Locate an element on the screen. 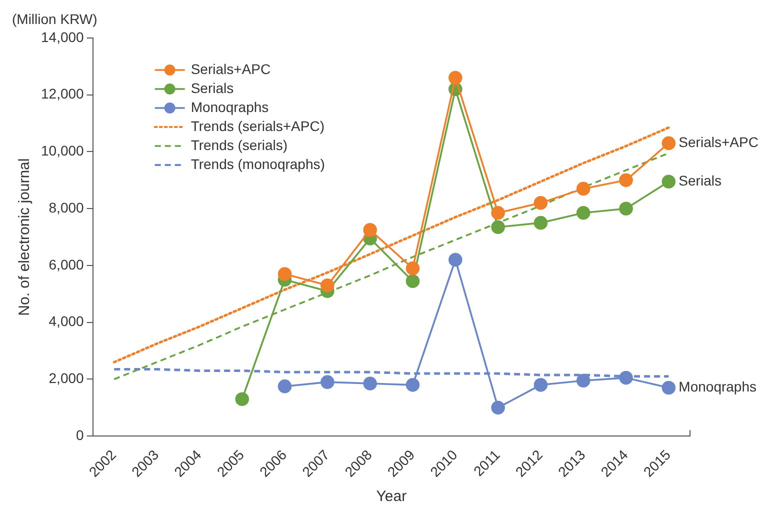  annotation: Serials is located at coordinates (700, 180).